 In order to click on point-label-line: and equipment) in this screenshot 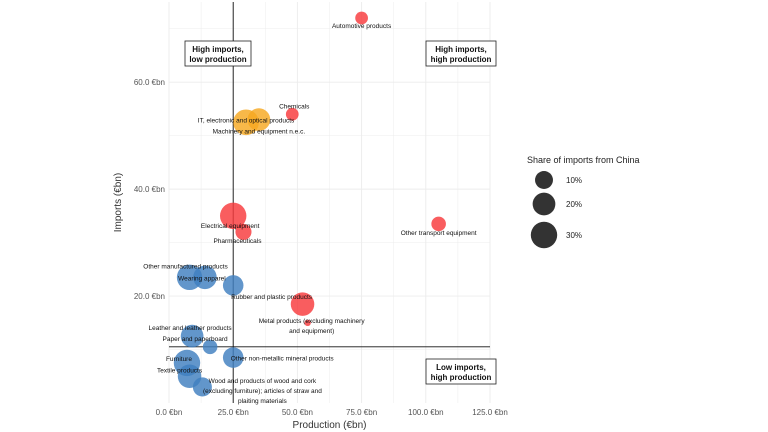, I will do `click(311, 331)`.